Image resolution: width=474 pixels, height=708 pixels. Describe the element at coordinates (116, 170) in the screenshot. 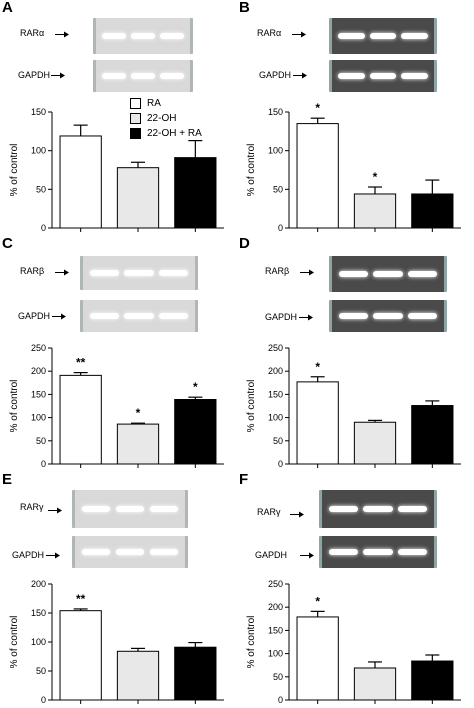

I see `bar-chart: 0 50 100 150 % of control` at that location.